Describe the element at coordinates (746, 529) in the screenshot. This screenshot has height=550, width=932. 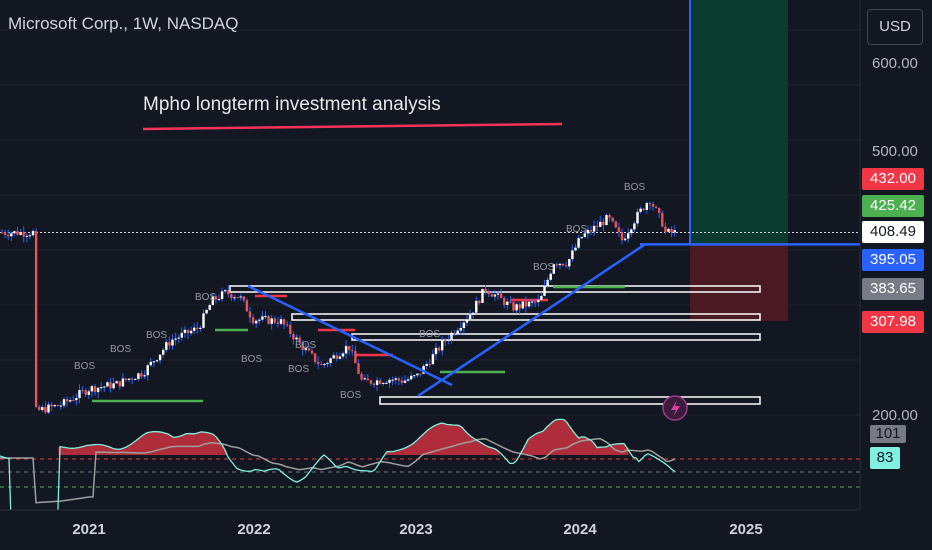
I see `x-tick-label: 2025` at that location.